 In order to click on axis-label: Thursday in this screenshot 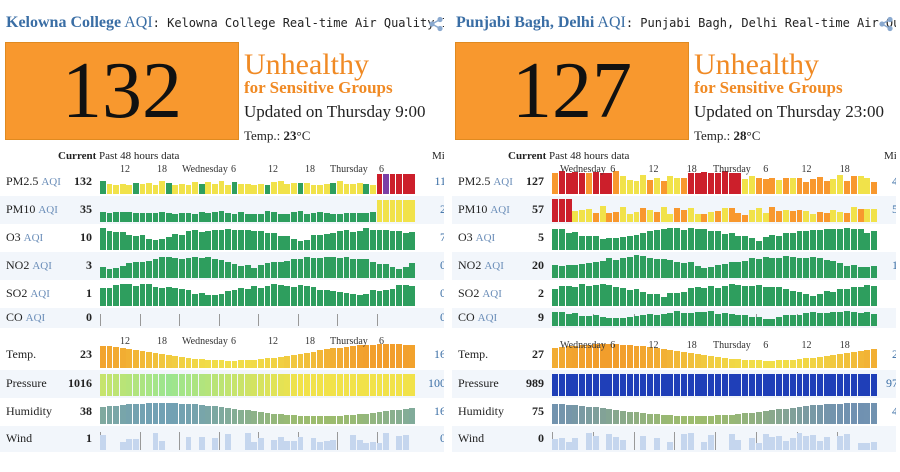, I will do `click(732, 169)`.